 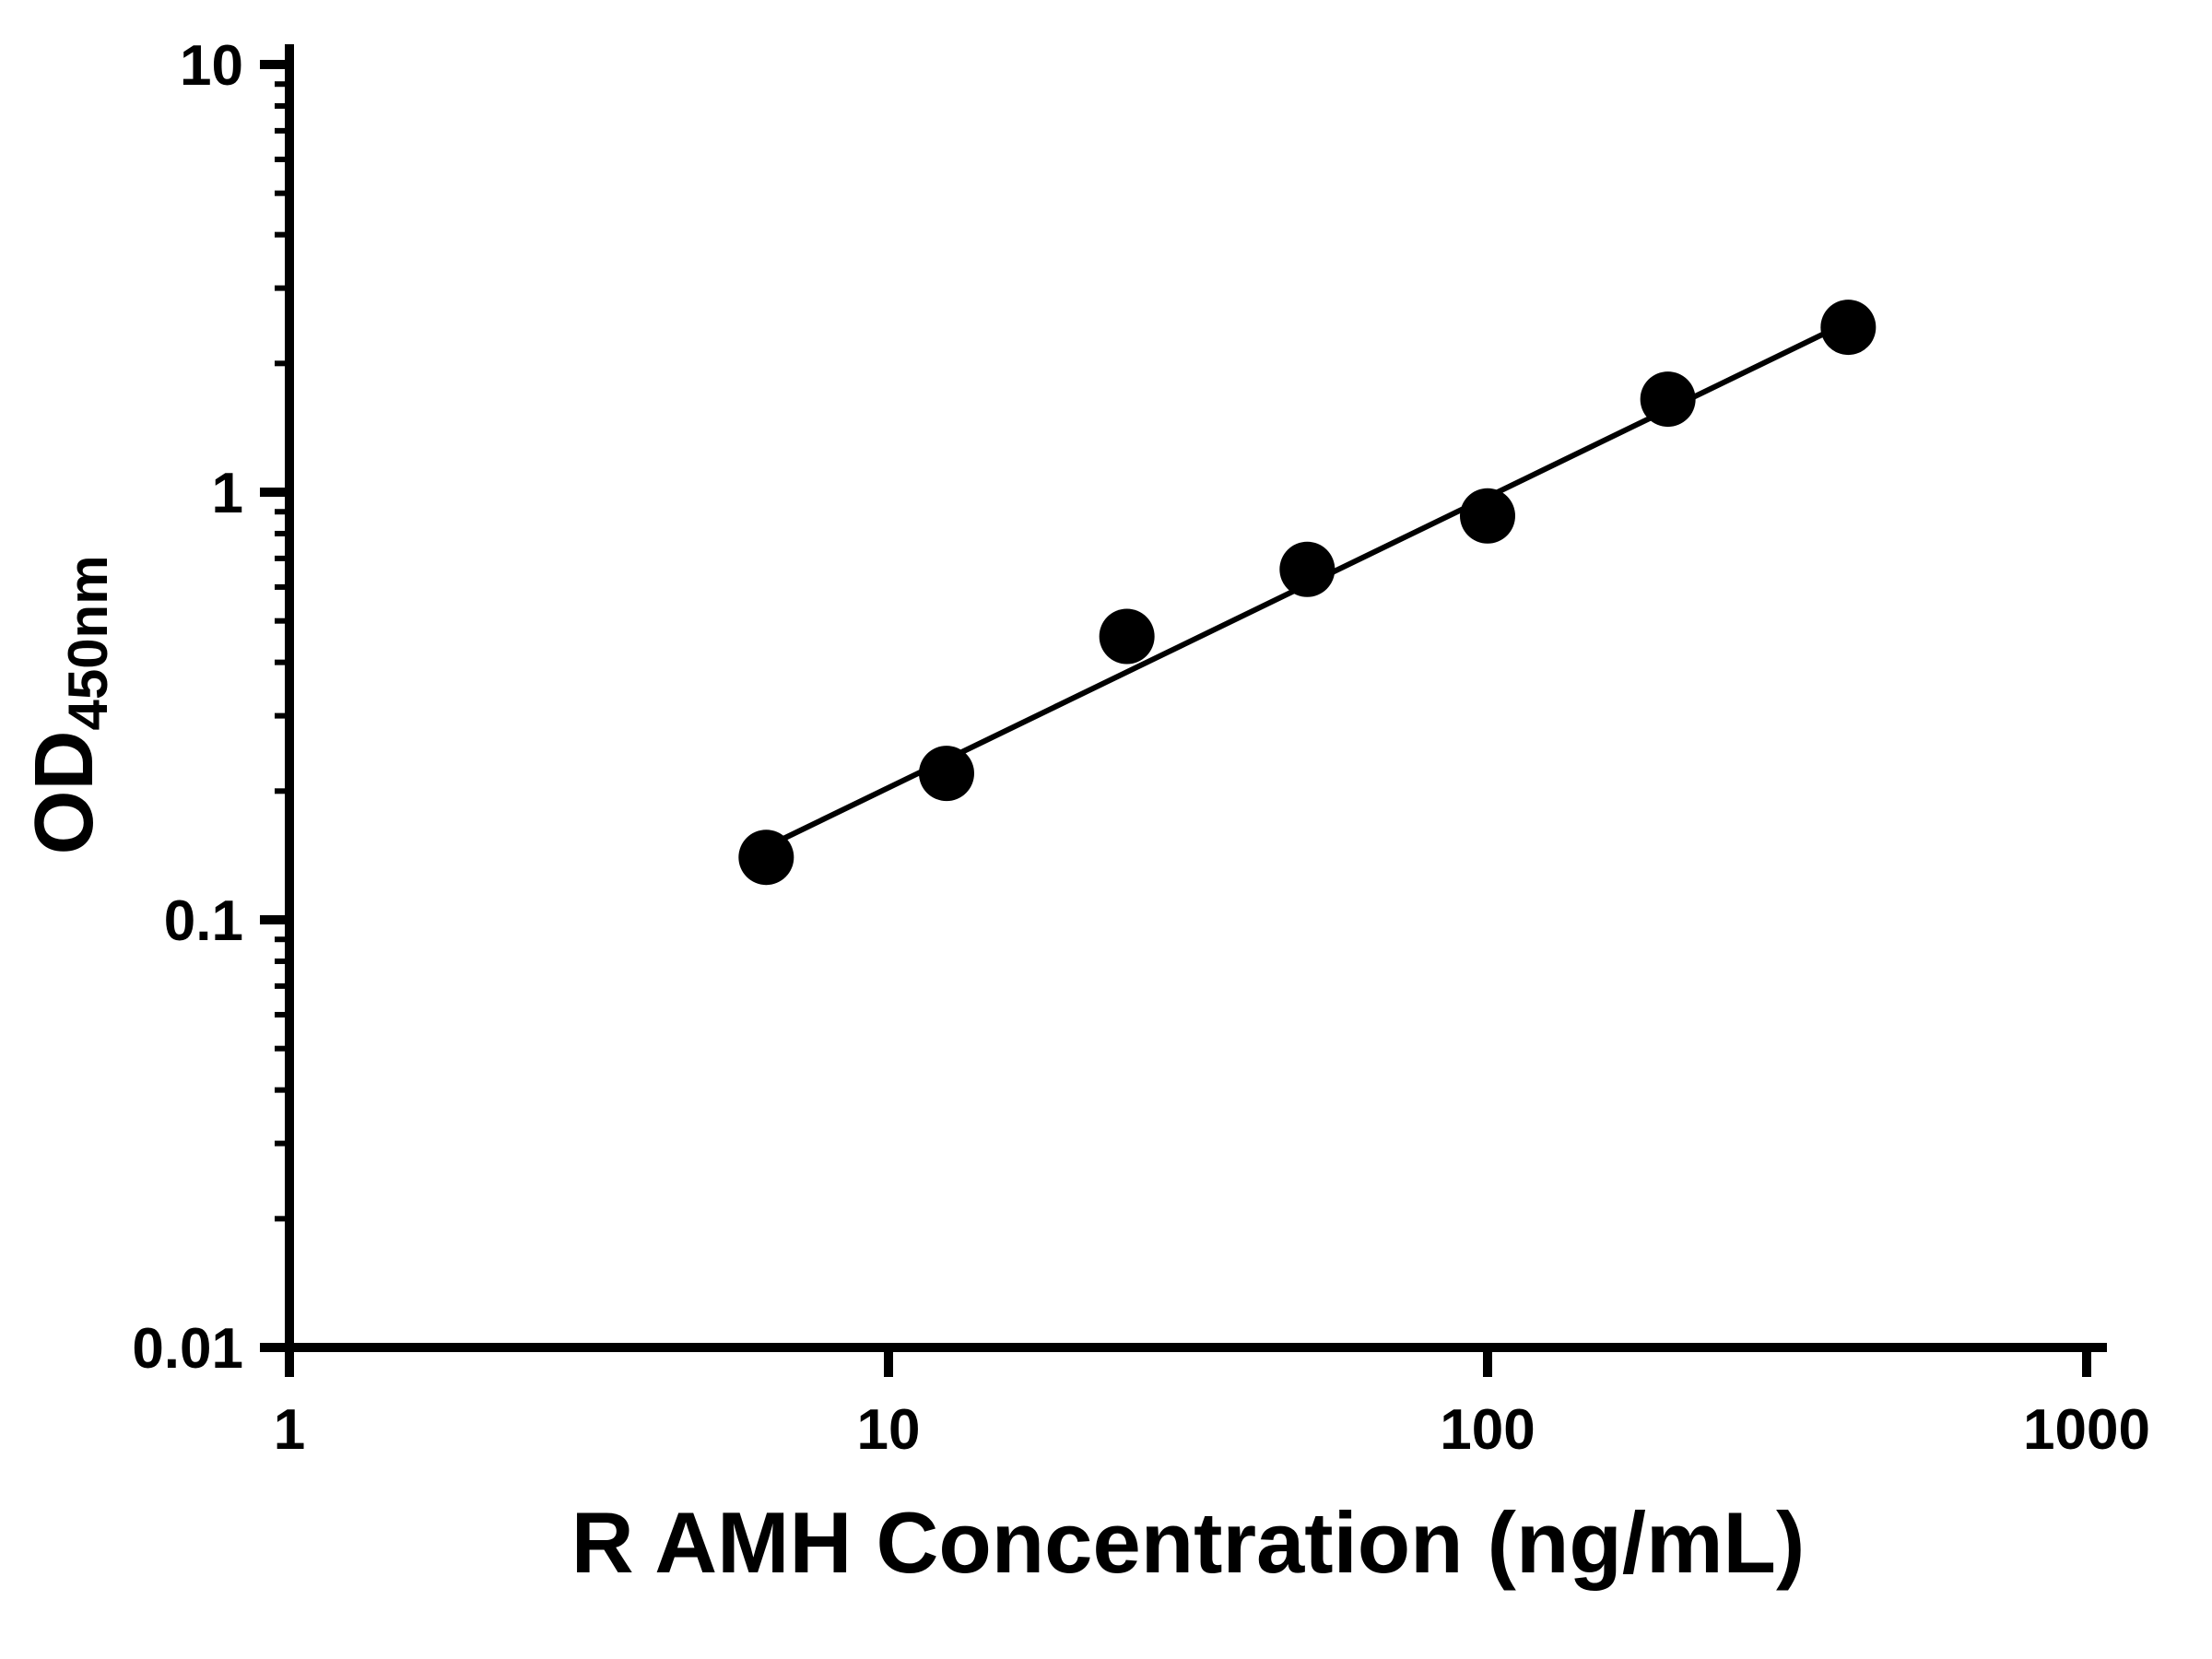 What do you see at coordinates (187, 1349) in the screenshot?
I see `y-tick-label: 0.01` at bounding box center [187, 1349].